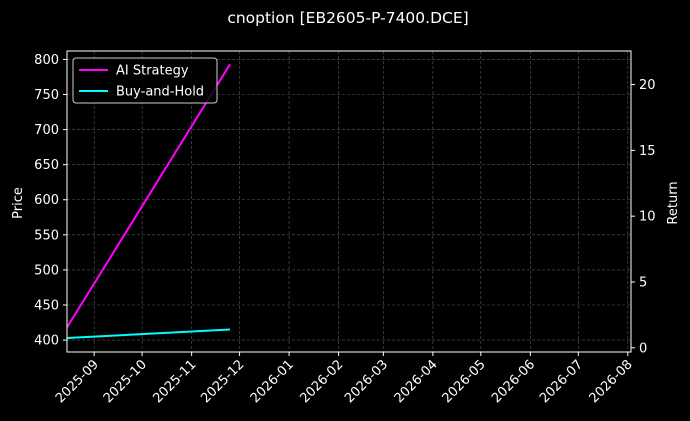 The height and width of the screenshot is (421, 690). Describe the element at coordinates (149, 333) in the screenshot. I see `series-line-buy-and-hold` at that location.